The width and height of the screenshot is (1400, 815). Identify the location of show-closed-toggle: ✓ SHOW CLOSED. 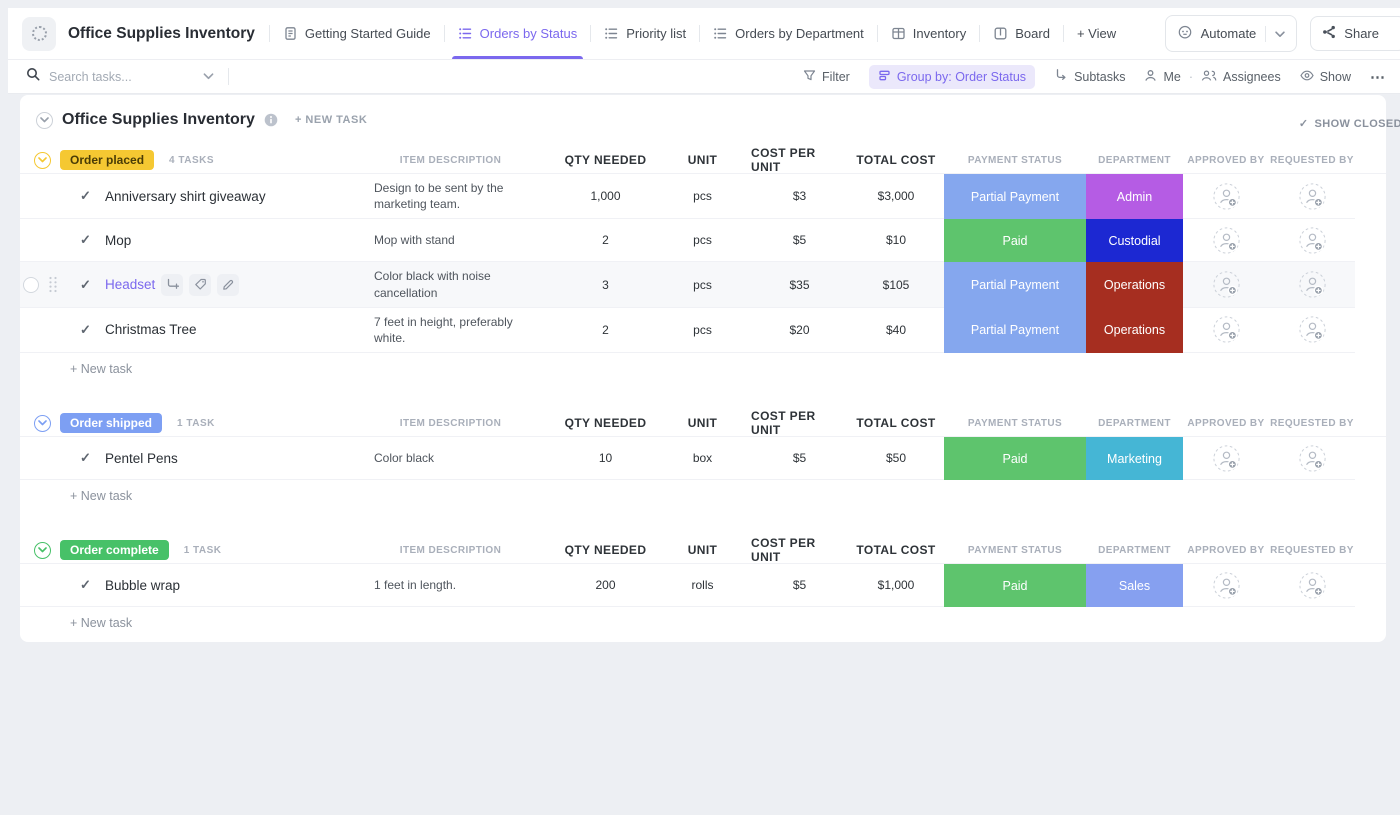
(1349, 124).